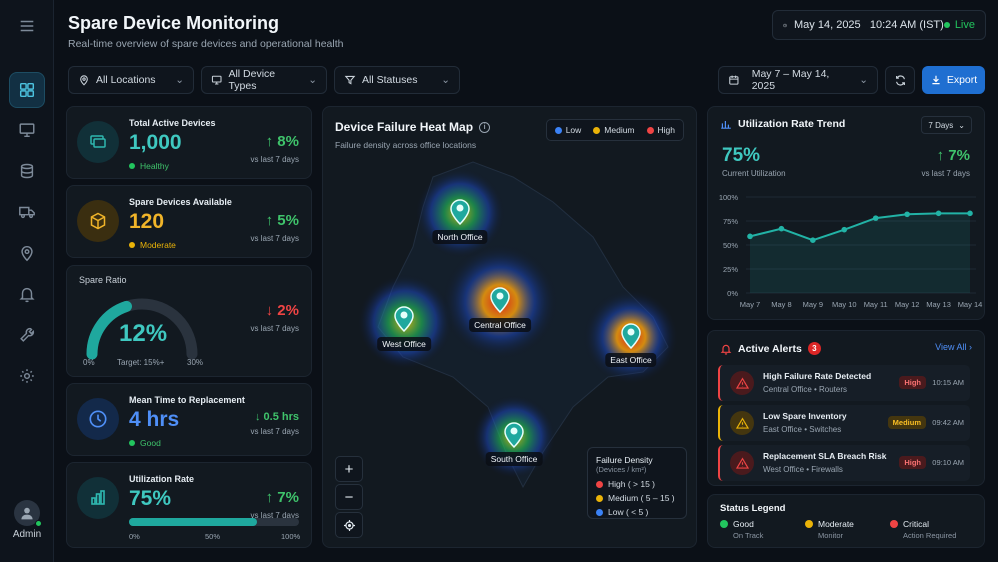  I want to click on zoom-out-button: −, so click(349, 497).